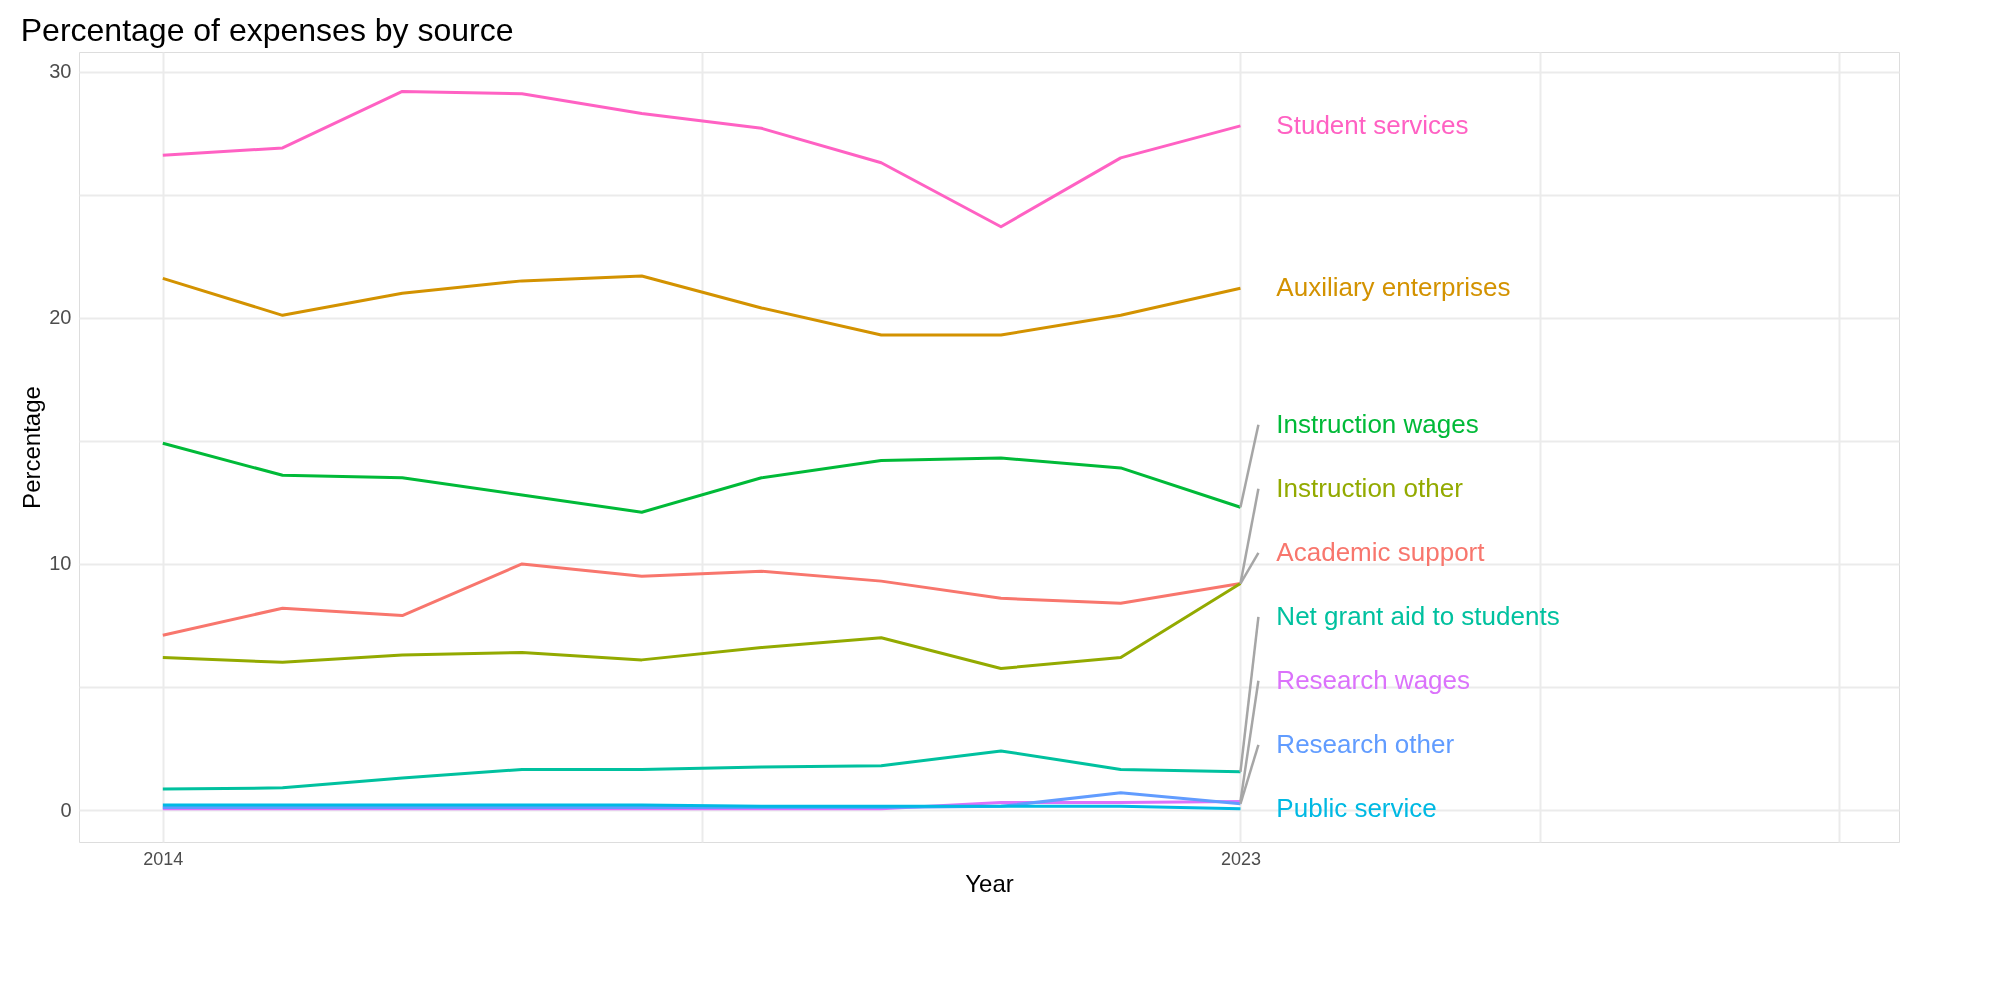 The image size is (2000, 1000). Describe the element at coordinates (1381, 551) in the screenshot. I see `series-label: Academic support` at that location.